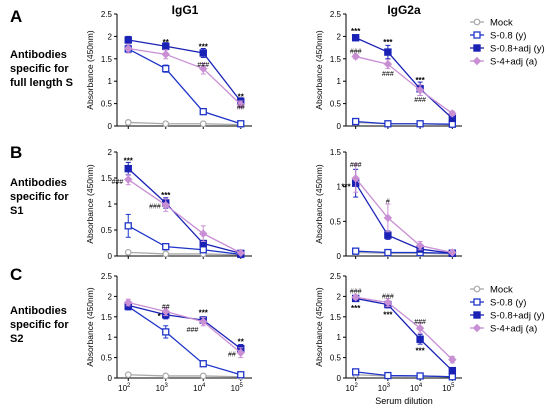 This screenshot has width=550, height=408. Describe the element at coordinates (491, 23) in the screenshot. I see `legend-item: Mock` at that location.